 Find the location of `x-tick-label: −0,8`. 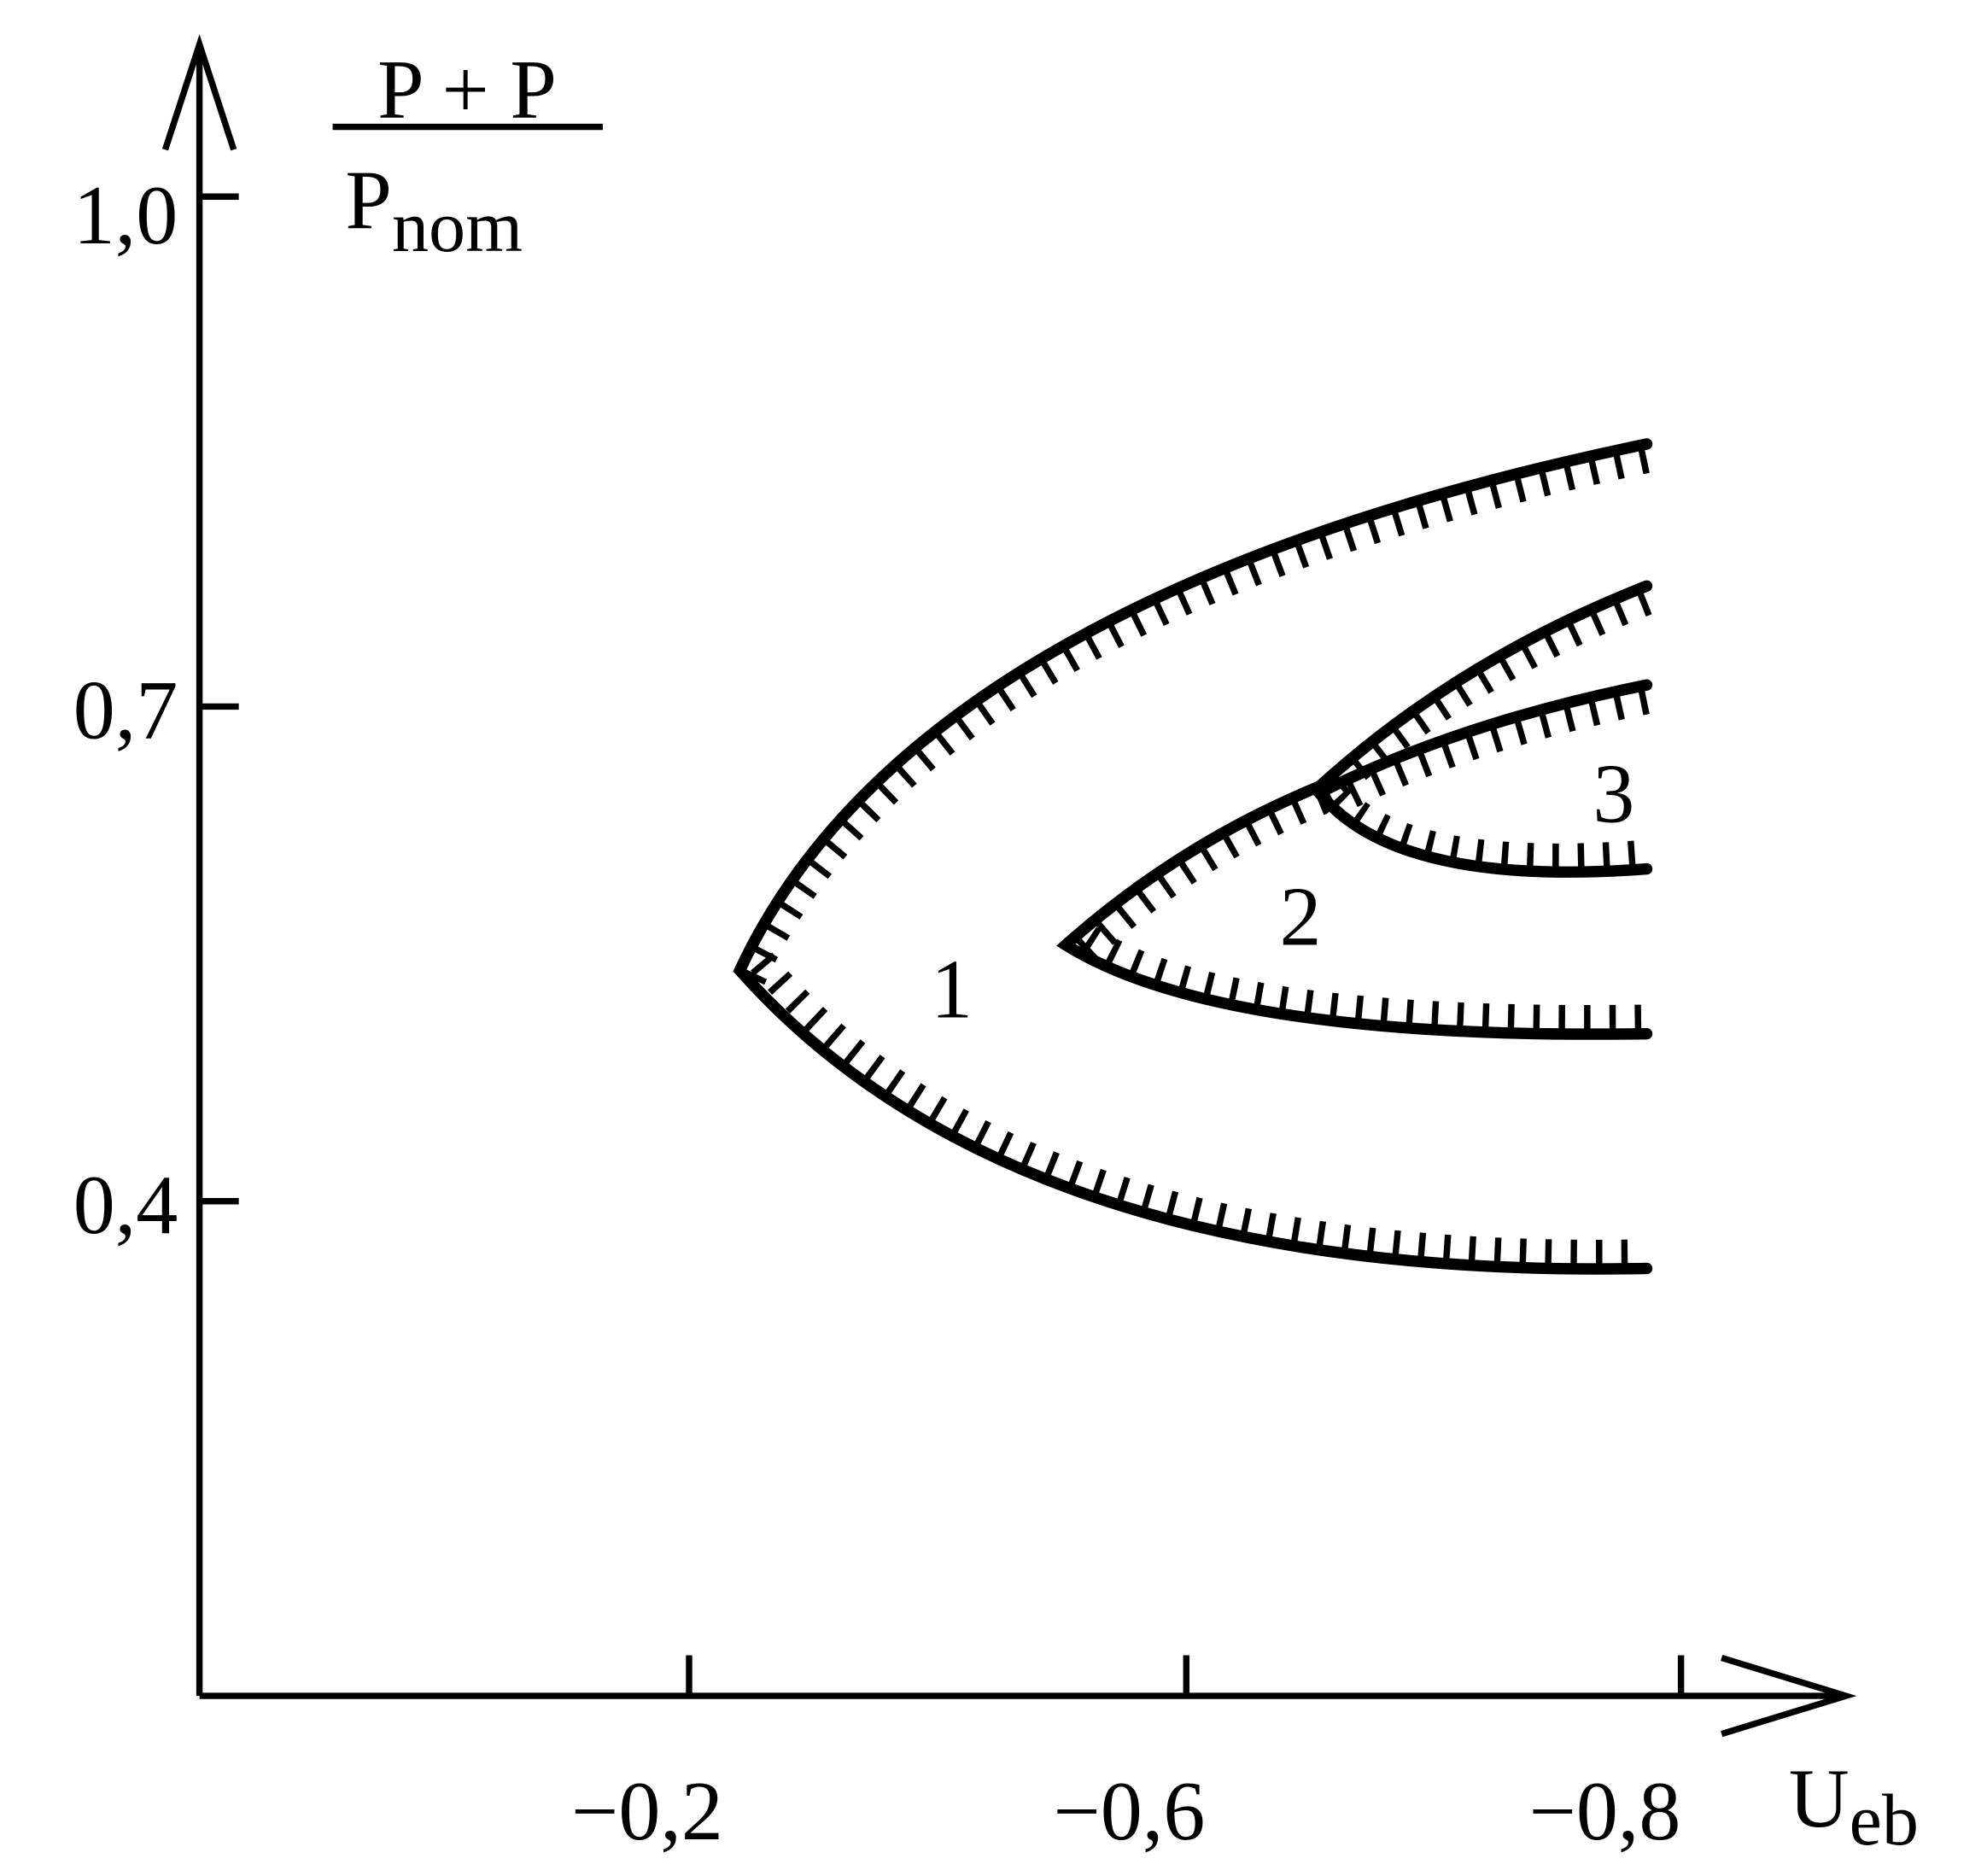

x-tick-label: −0,8 is located at coordinates (1605, 1812).